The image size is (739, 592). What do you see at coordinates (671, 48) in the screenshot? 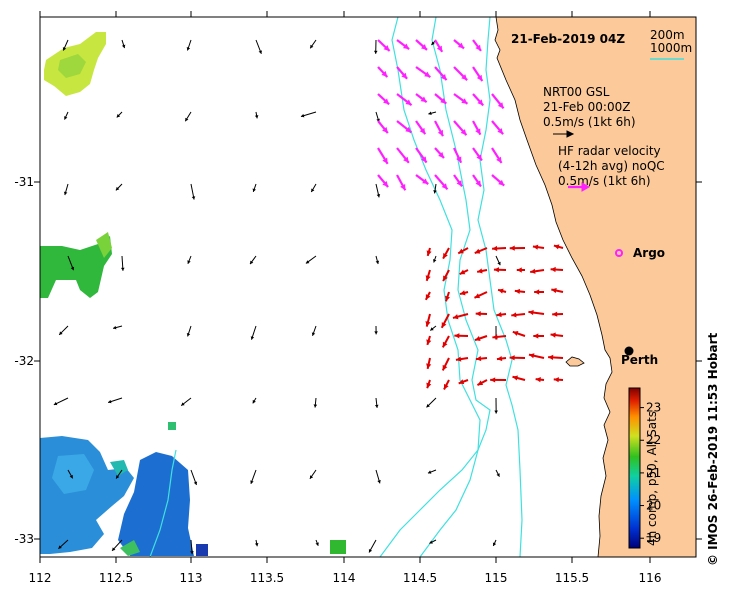
I see `bathymetry-label-1000m: 1000m` at bounding box center [671, 48].